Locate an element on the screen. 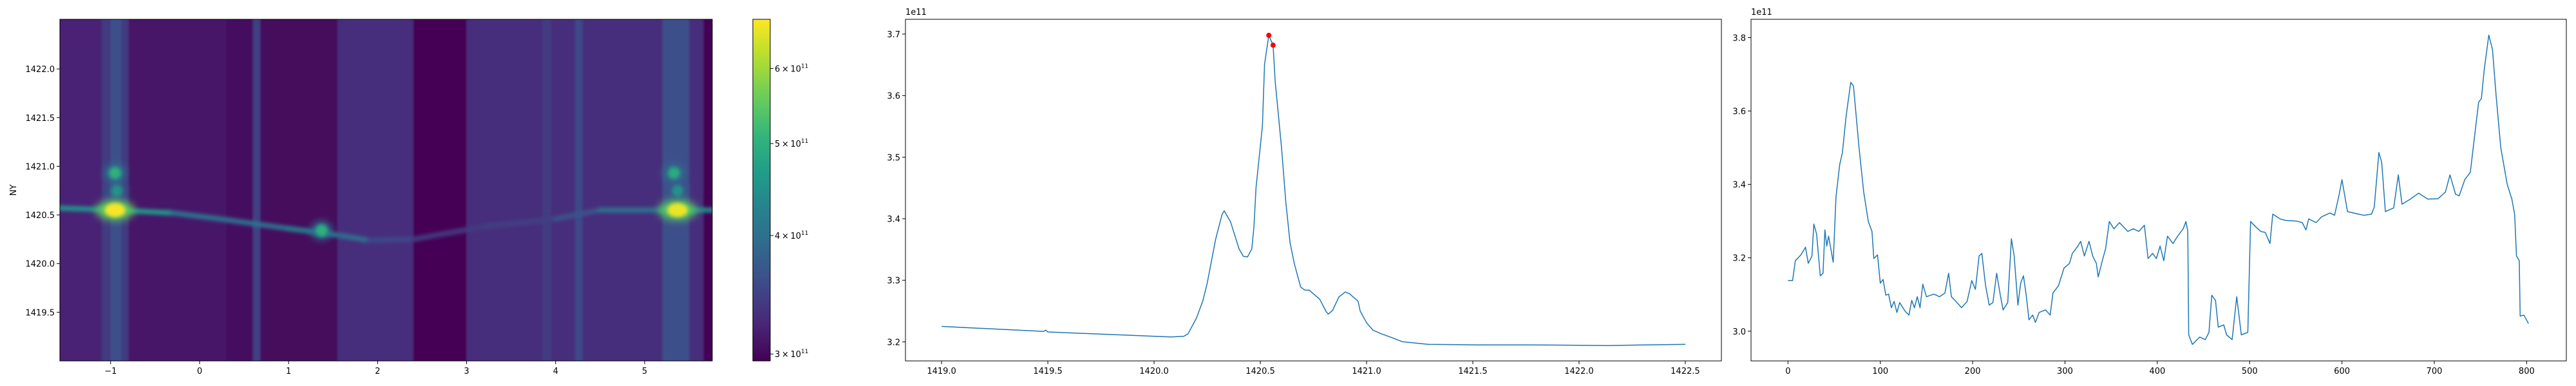 This screenshot has height=386, width=2576. x-tick: 1420.0 is located at coordinates (1154, 368).